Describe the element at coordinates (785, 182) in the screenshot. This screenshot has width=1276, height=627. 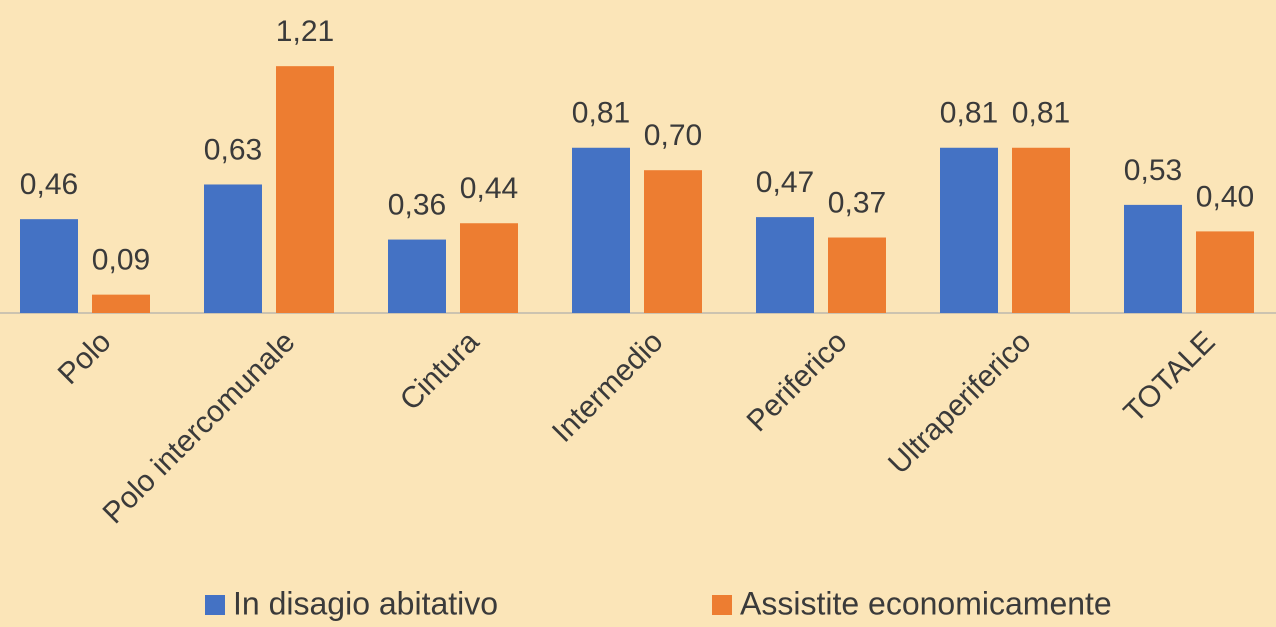
I see `data-label: 0,47` at that location.